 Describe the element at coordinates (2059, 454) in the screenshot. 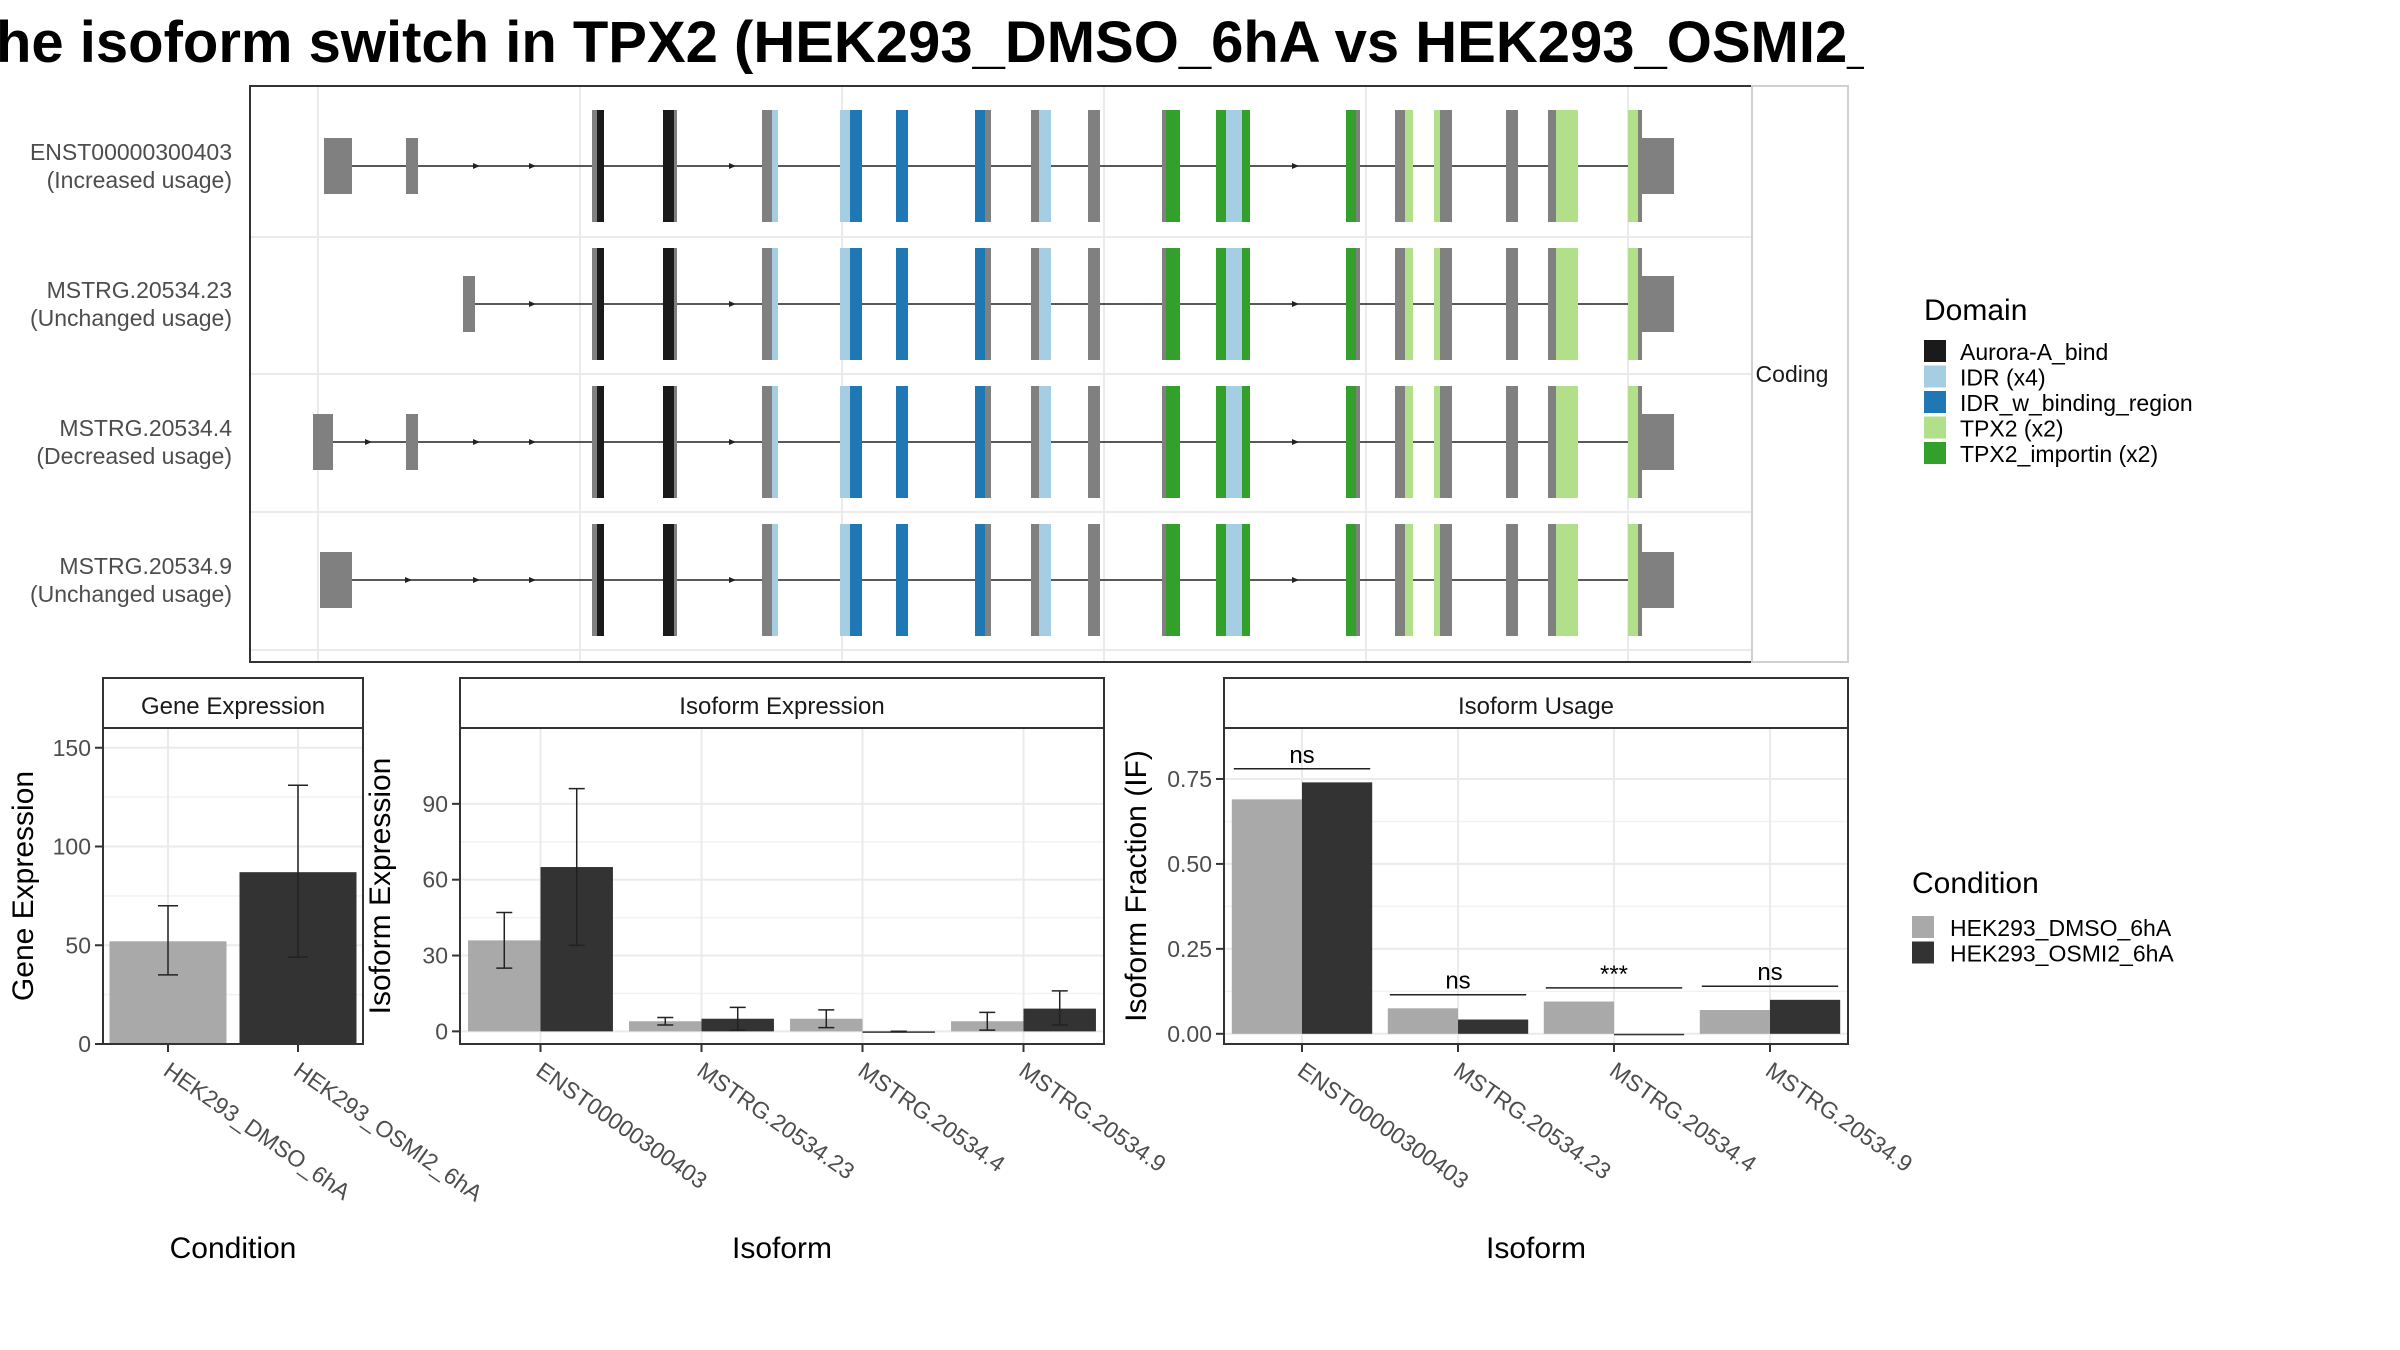

I see `legend-label-domain: TPX2_importin (x2)` at that location.